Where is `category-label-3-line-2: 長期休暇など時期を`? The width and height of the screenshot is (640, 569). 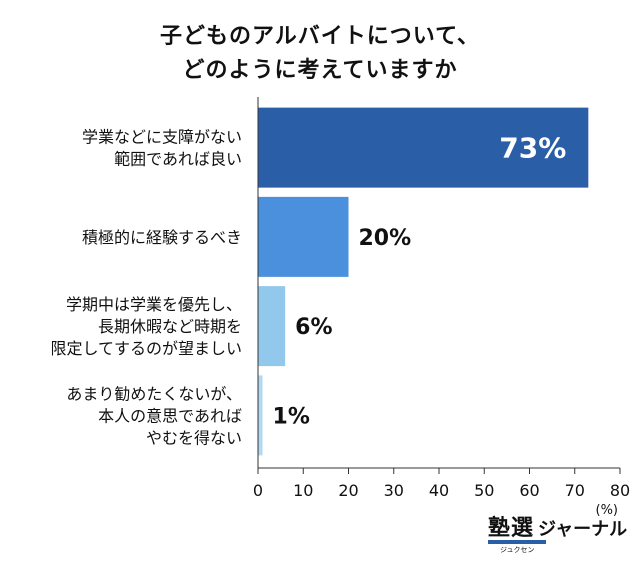 category-label-3-line-2: 長期休暇など時期を is located at coordinates (170, 326).